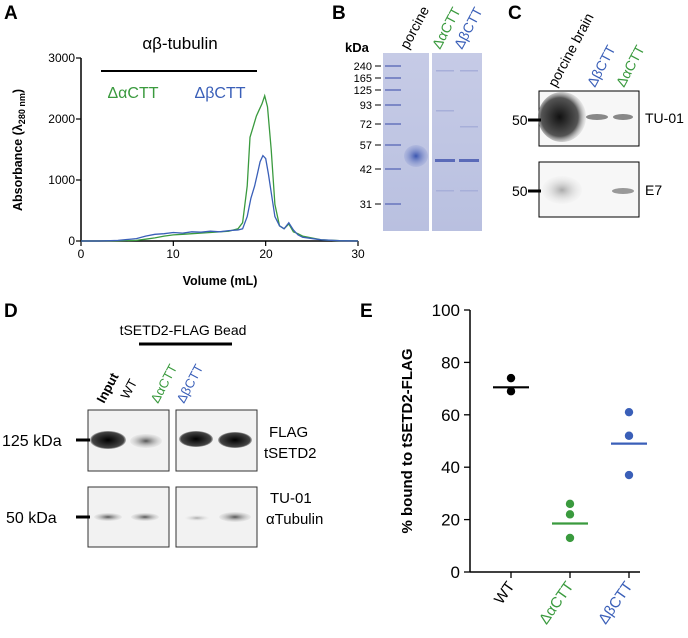 Image resolution: width=688 pixels, height=638 pixels. What do you see at coordinates (291, 498) in the screenshot?
I see `blot-d-bottom-label-1: TU-01` at bounding box center [291, 498].